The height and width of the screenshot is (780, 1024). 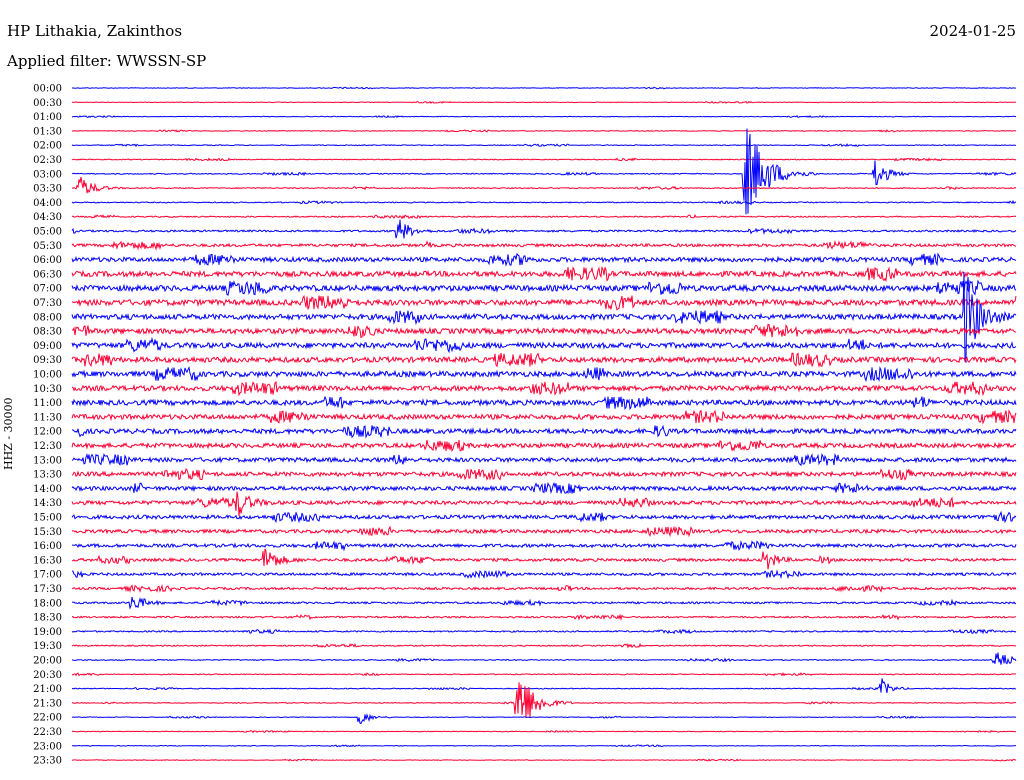 I want to click on time-tick-label: 19:30, so click(x=47, y=646).